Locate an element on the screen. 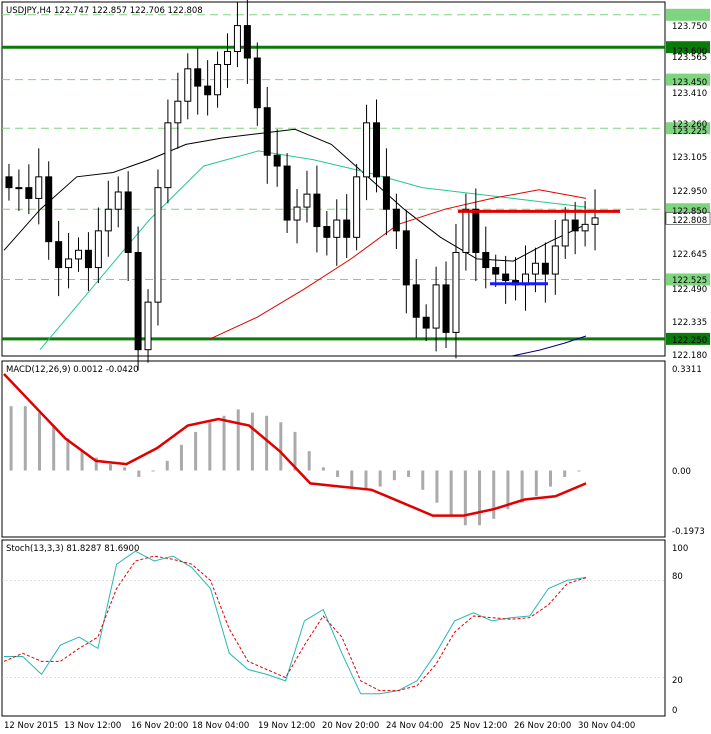 This screenshot has height=734, width=711. time-label-3: 18 Nov 04:00 is located at coordinates (220, 726).